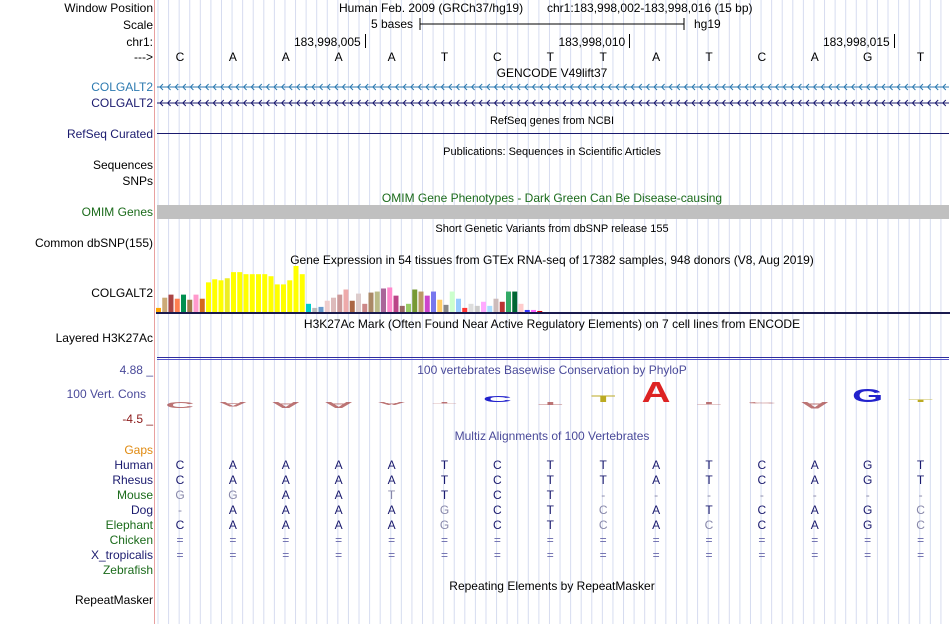 The width and height of the screenshot is (950, 624). What do you see at coordinates (497, 399) in the screenshot?
I see `phylop-letter: C` at bounding box center [497, 399].